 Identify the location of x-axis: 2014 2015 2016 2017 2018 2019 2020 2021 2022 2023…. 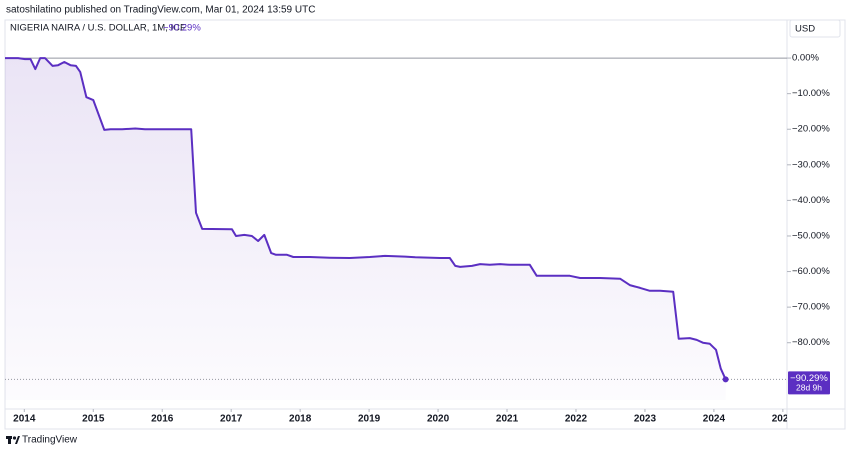
(404, 417).